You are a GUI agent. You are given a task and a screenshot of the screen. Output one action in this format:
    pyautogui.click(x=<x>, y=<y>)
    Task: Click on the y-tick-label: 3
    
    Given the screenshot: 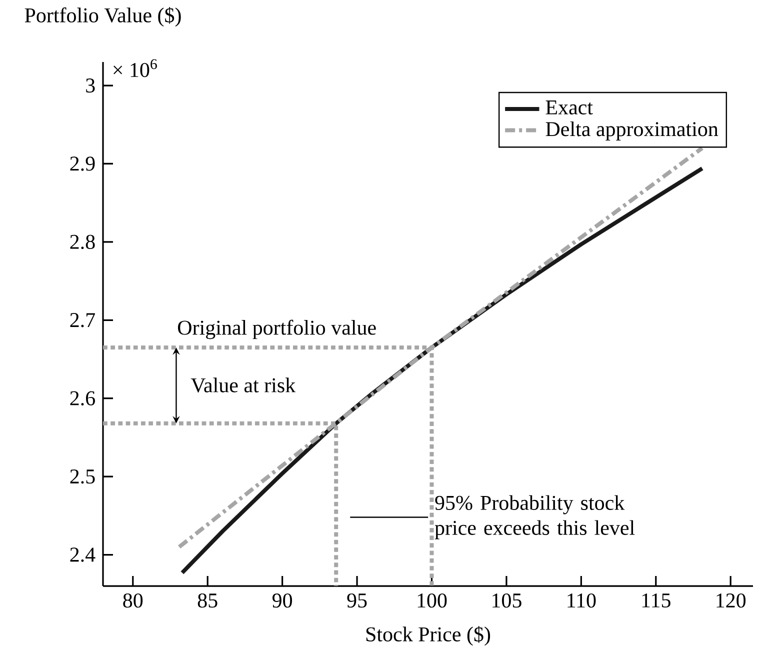 What is the action you would take?
    pyautogui.click(x=90, y=85)
    